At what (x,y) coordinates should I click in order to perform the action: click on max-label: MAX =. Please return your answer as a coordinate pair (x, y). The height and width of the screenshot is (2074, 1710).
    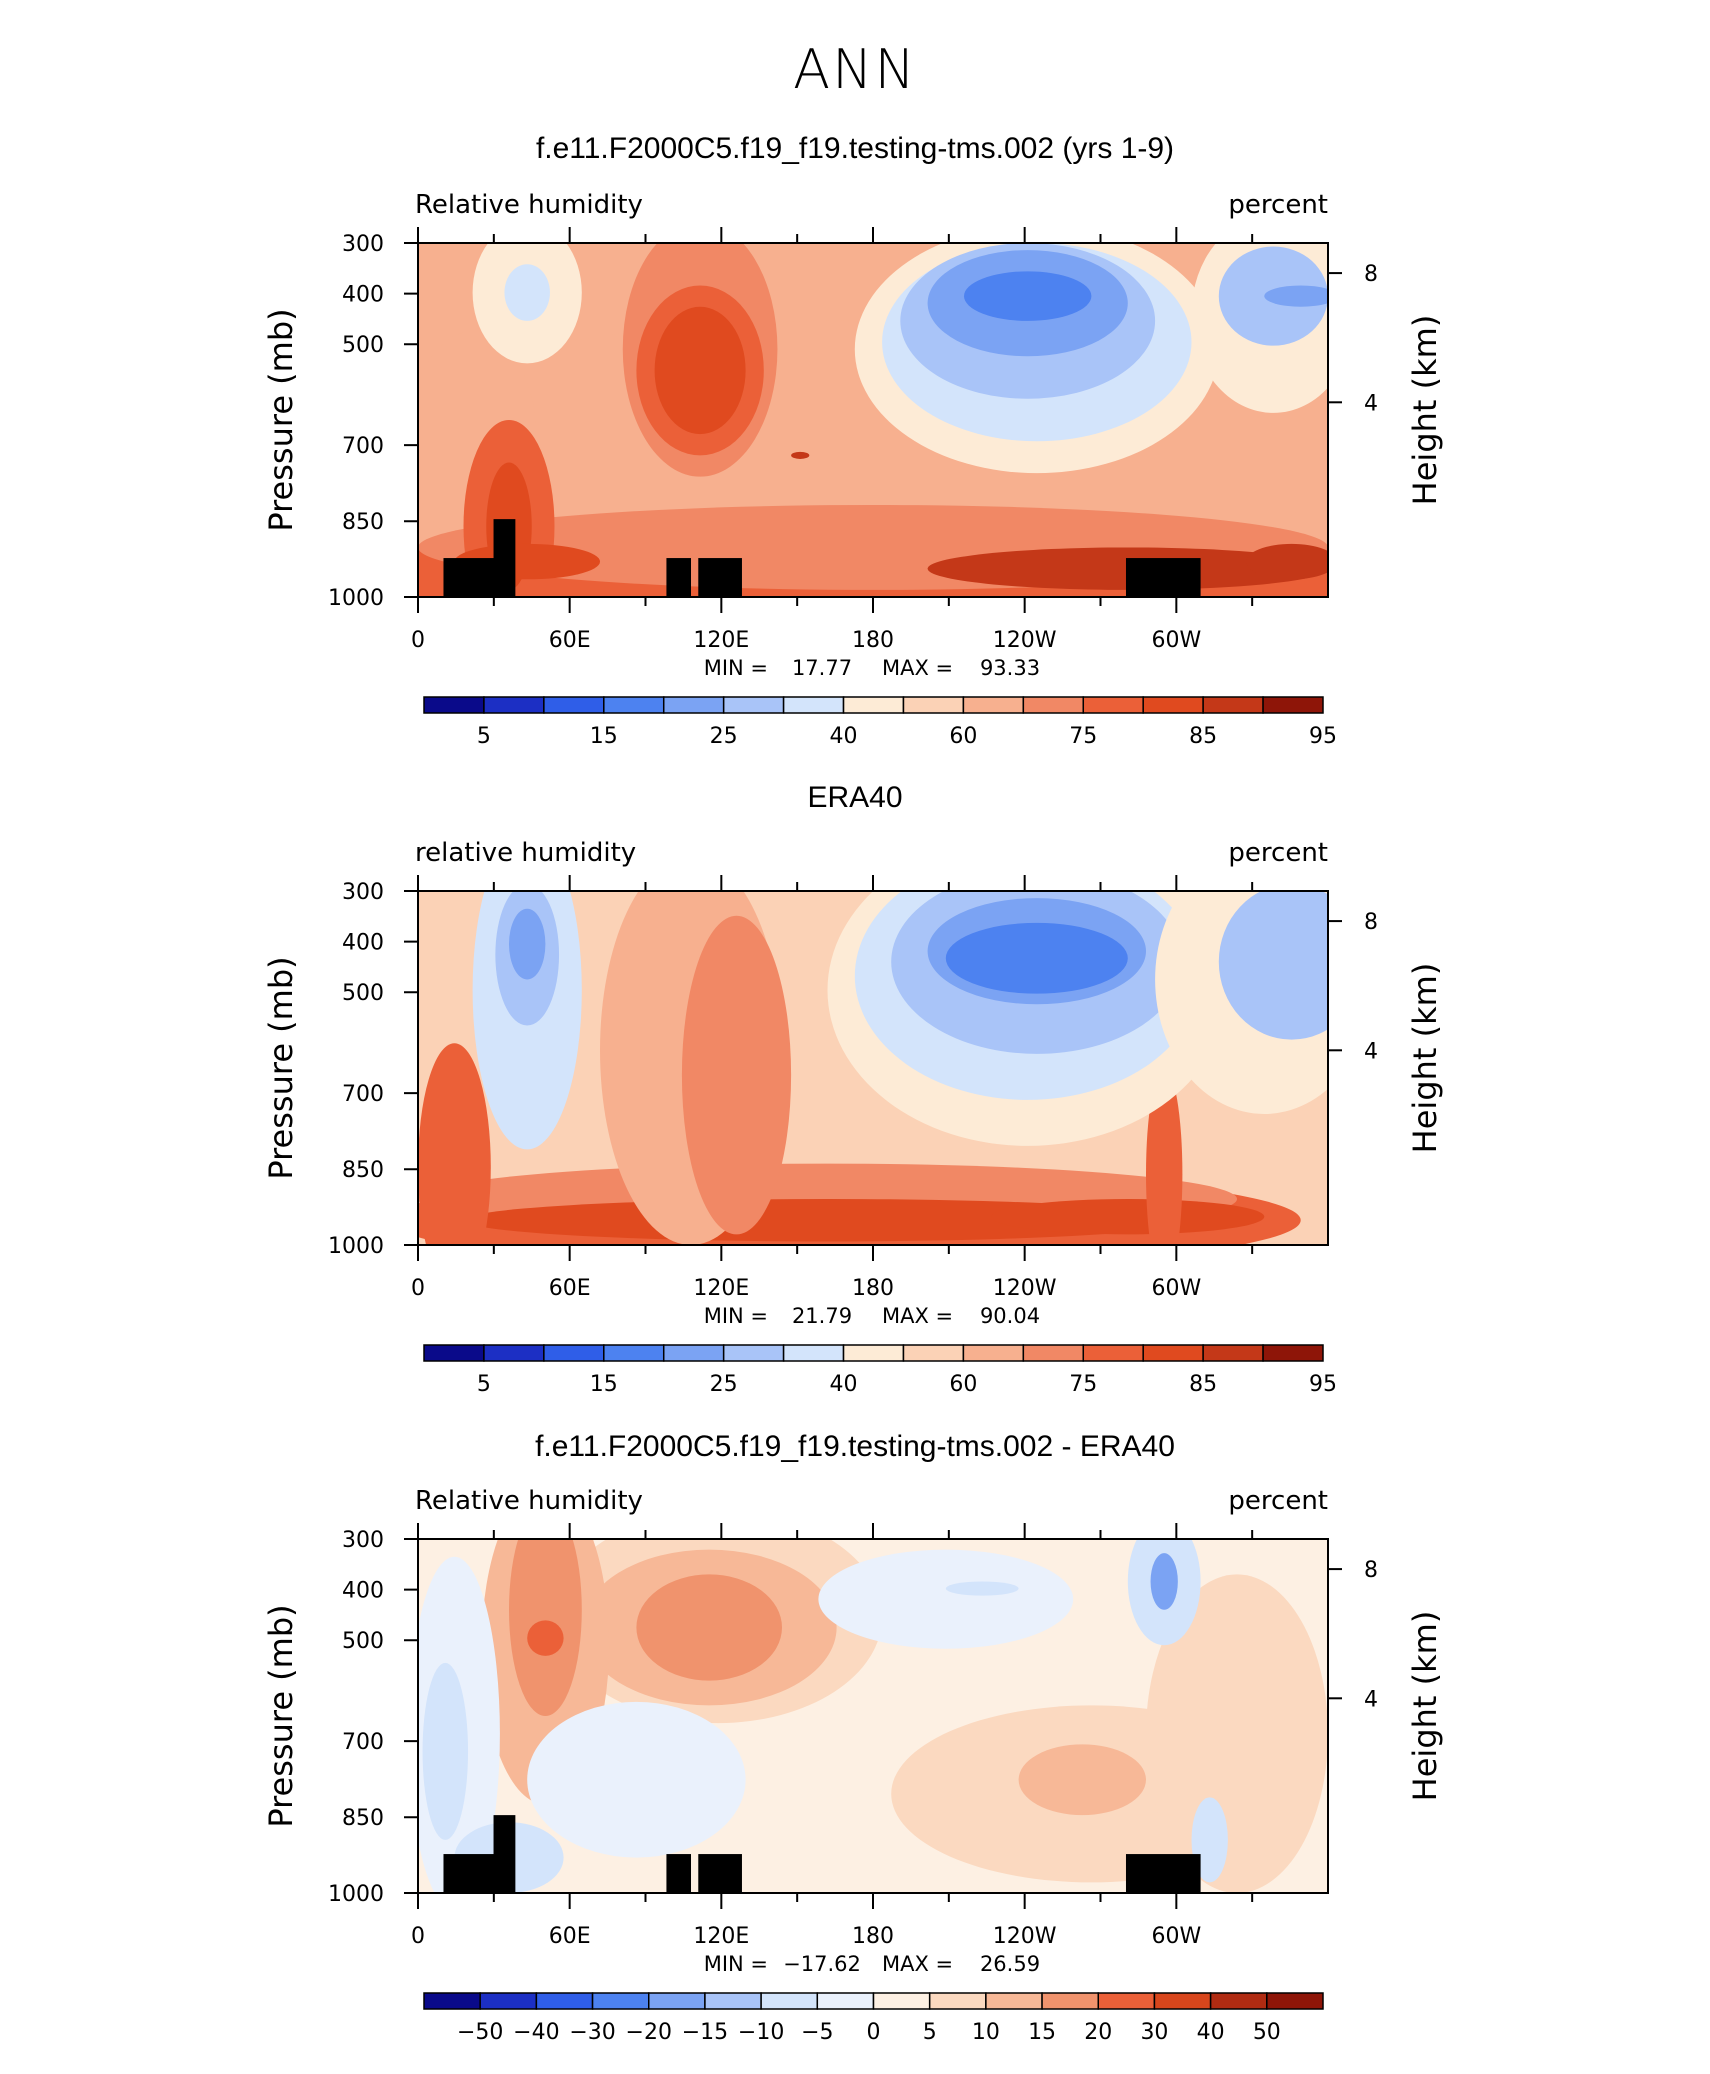
    Looking at the image, I should click on (917, 668).